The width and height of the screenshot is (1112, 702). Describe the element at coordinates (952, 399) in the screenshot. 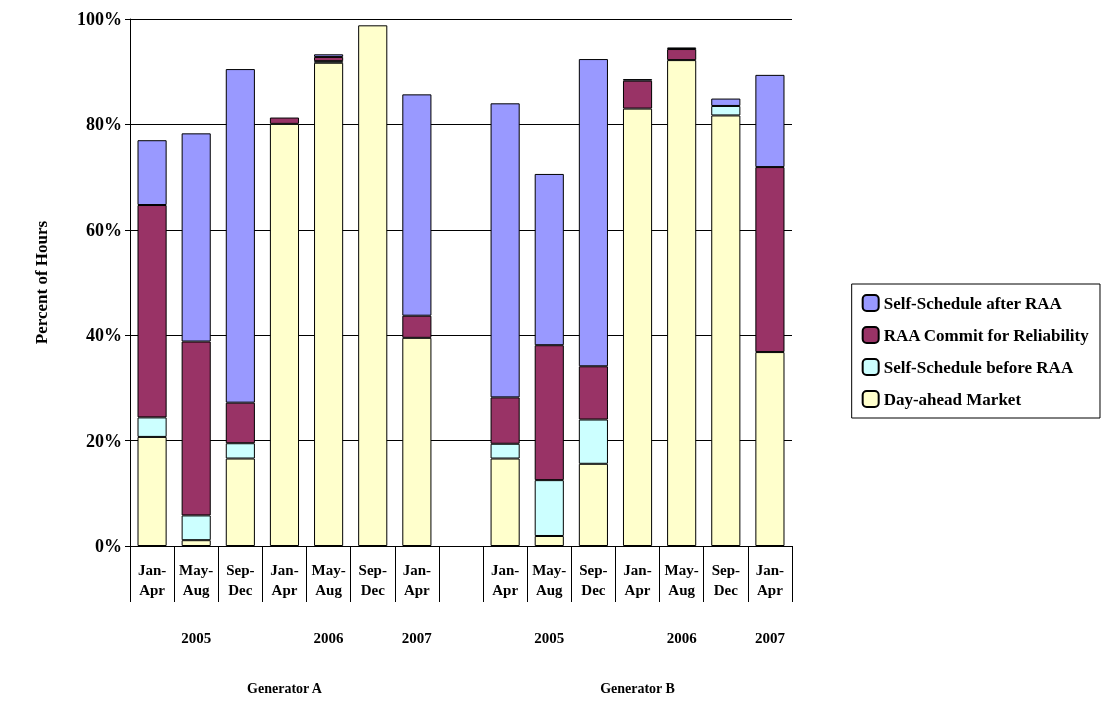

I see `legend-label: Day-ahead Market` at that location.